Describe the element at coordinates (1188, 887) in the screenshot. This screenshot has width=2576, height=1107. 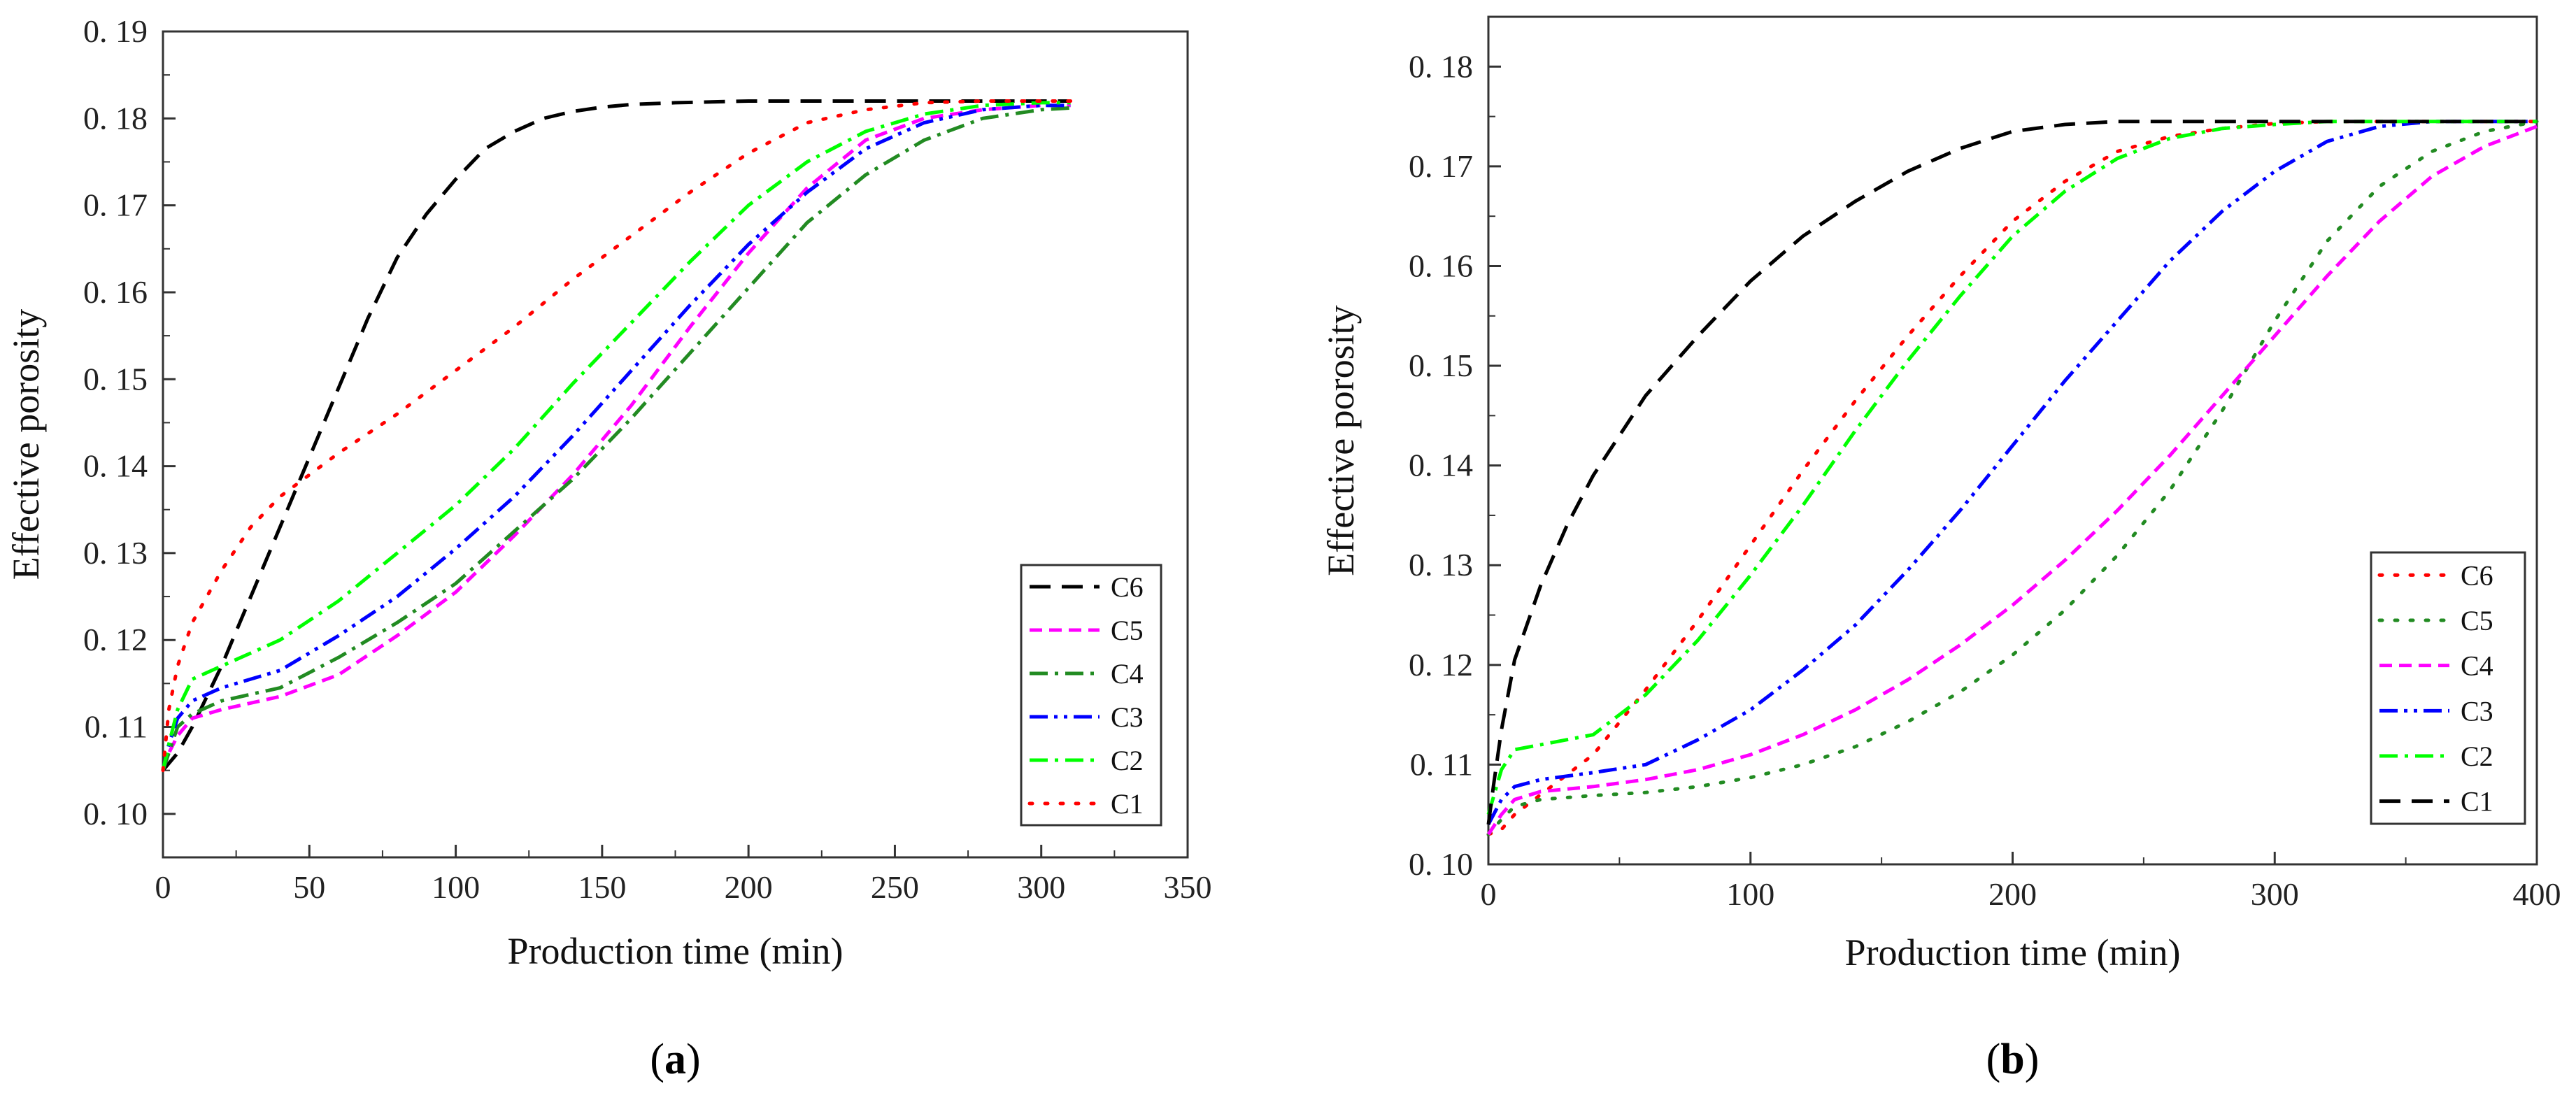
I see `x-tick-label: 350` at that location.